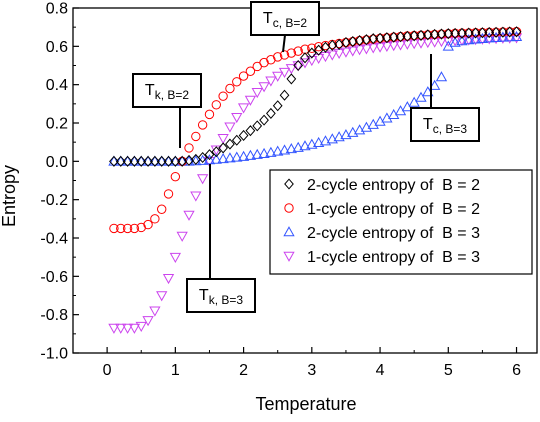 The image size is (540, 422). Describe the element at coordinates (450, 129) in the screenshot. I see `callout-subscript: c, B=3` at that location.